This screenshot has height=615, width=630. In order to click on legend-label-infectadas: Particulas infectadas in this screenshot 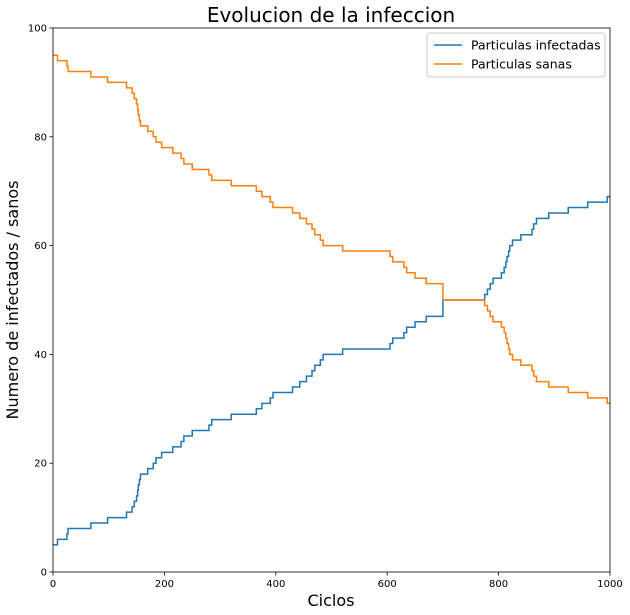, I will do `click(536, 45)`.